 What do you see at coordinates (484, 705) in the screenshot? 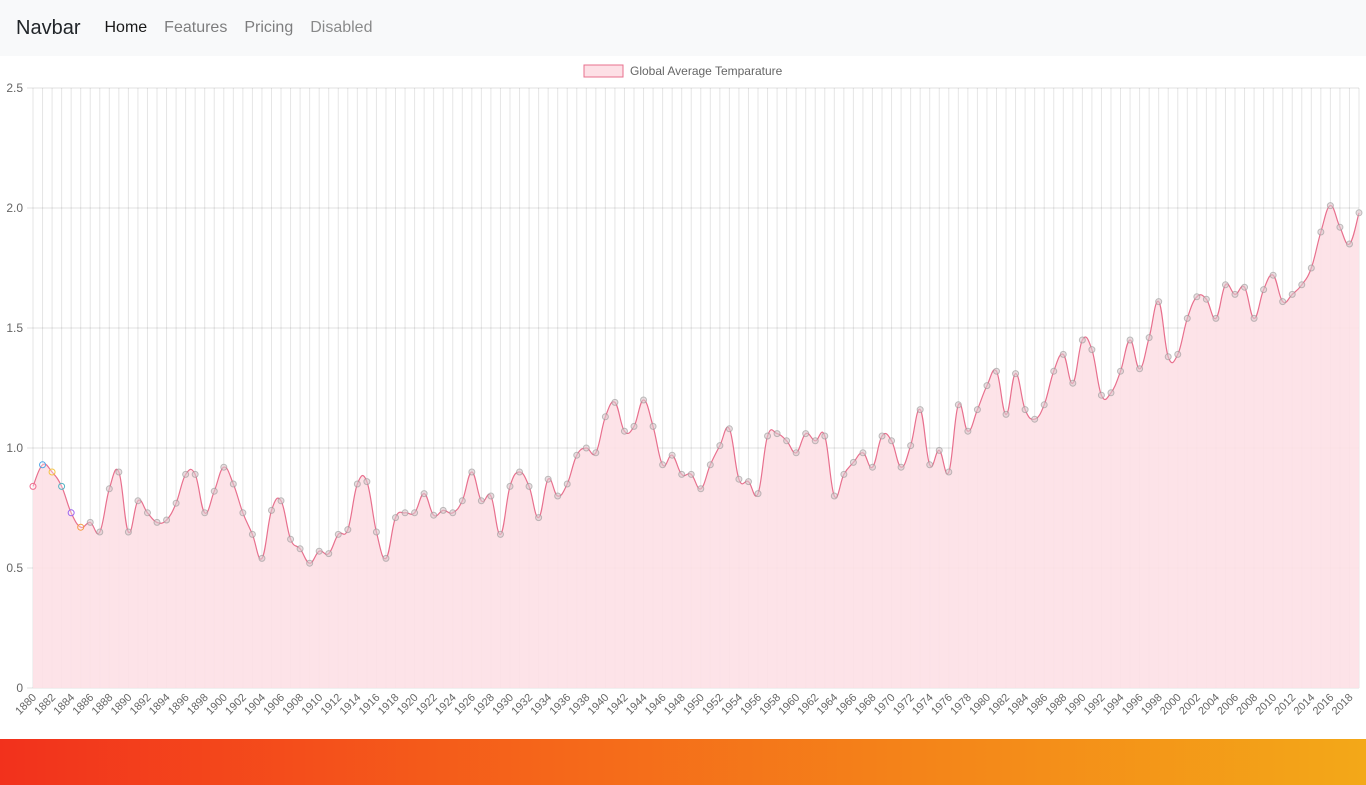
I see `x-tick-label: 1928` at bounding box center [484, 705].